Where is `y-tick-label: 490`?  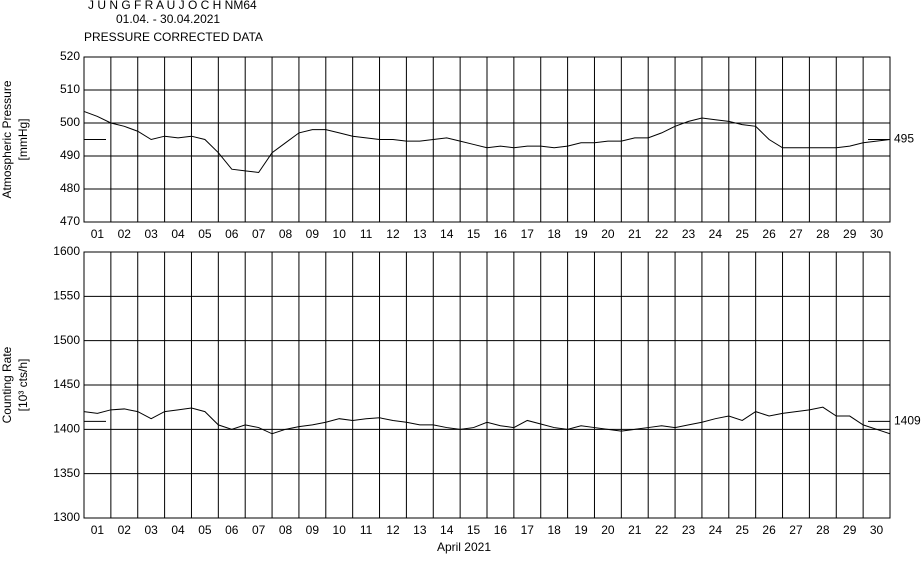
y-tick-label: 490 is located at coordinates (70, 155).